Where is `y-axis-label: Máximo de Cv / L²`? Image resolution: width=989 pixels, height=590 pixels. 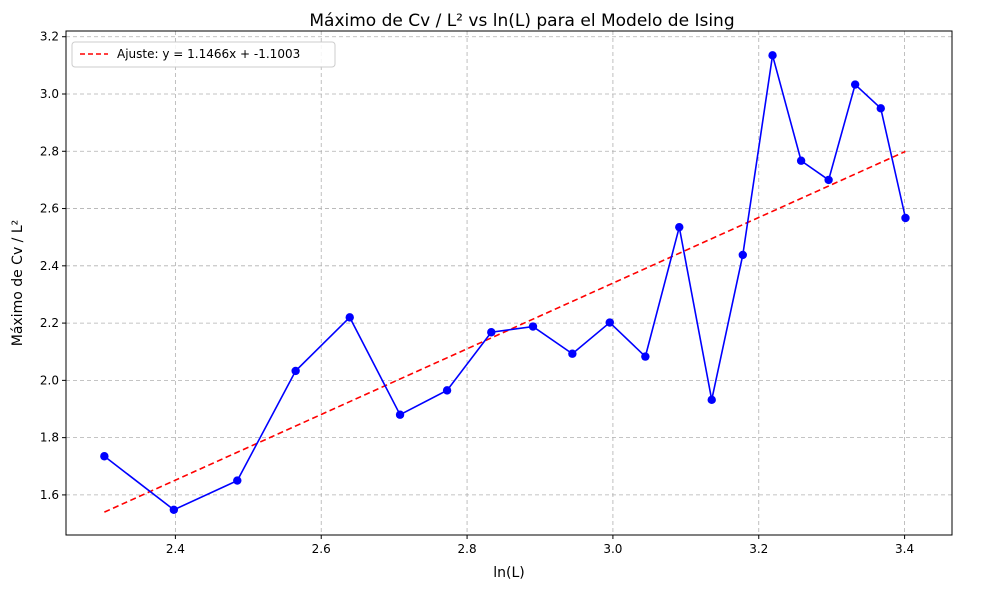 y-axis-label: Máximo de Cv / L² is located at coordinates (18, 283).